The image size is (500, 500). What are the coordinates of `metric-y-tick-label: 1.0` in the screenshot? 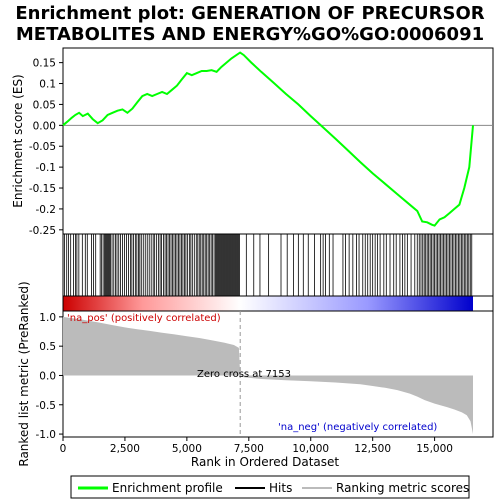 It's located at (47, 318).